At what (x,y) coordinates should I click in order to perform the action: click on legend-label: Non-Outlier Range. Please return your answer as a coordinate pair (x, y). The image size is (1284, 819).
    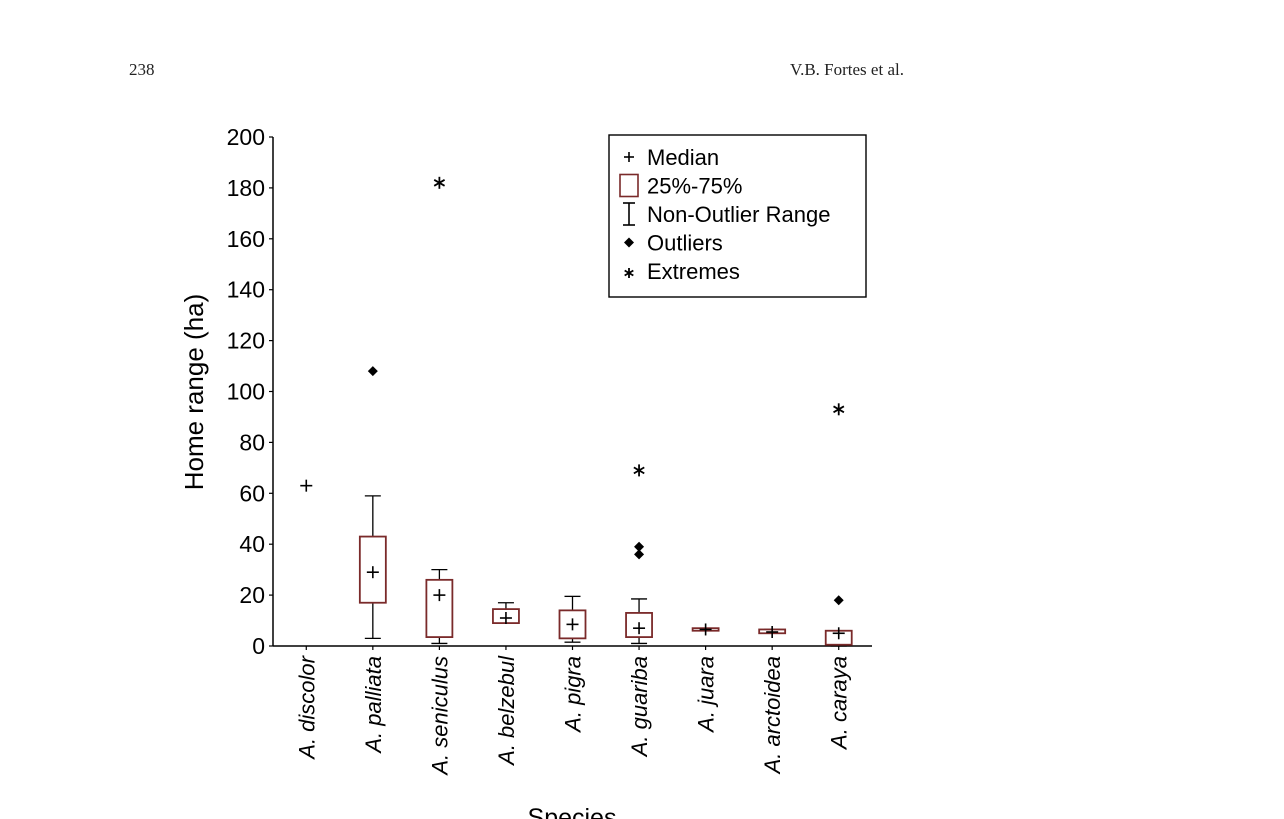
    Looking at the image, I should click on (738, 214).